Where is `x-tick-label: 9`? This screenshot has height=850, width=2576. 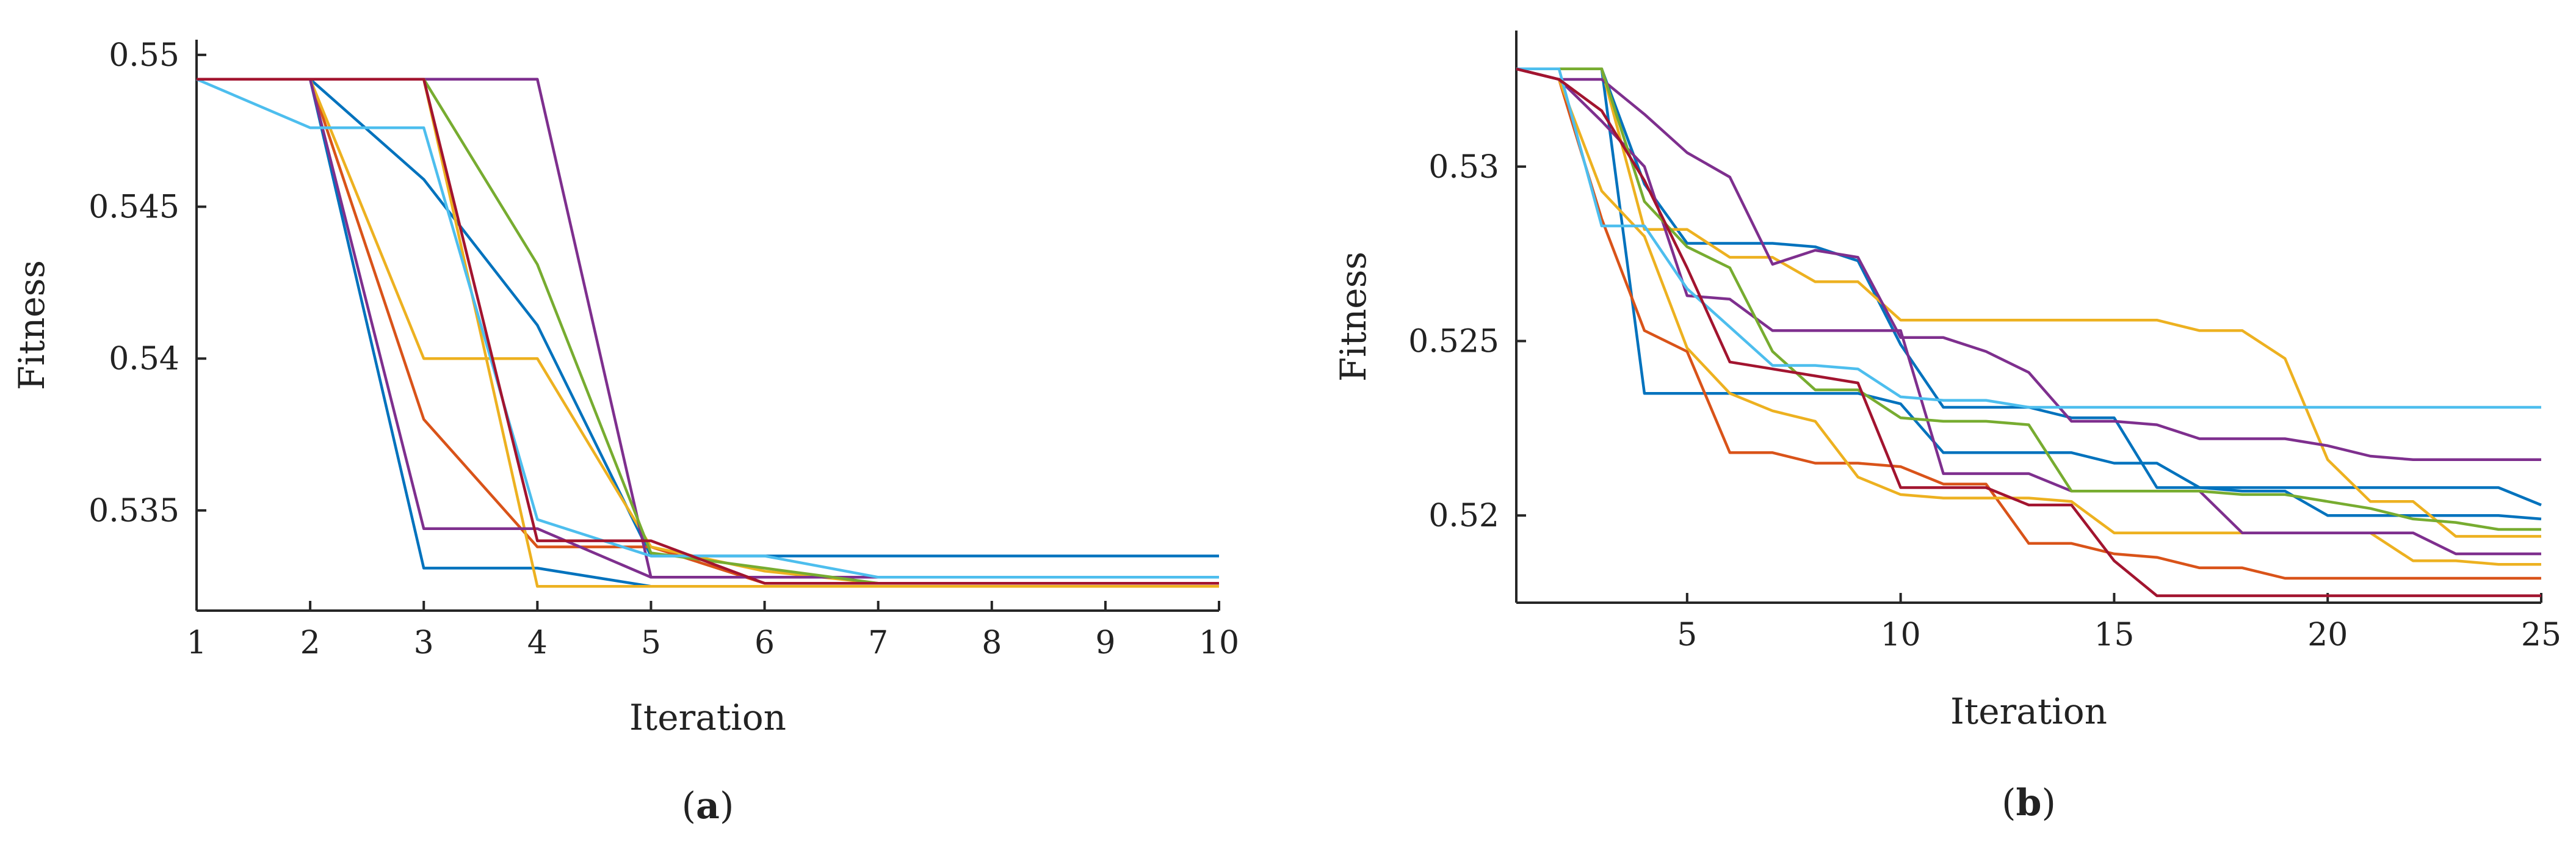 x-tick-label: 9 is located at coordinates (1105, 643).